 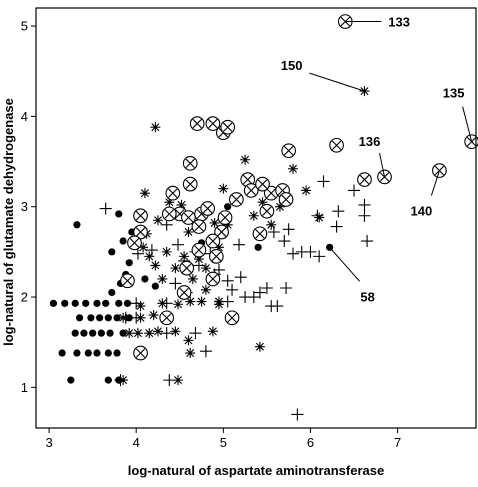 I want to click on annotation-label: 140, so click(x=422, y=211).